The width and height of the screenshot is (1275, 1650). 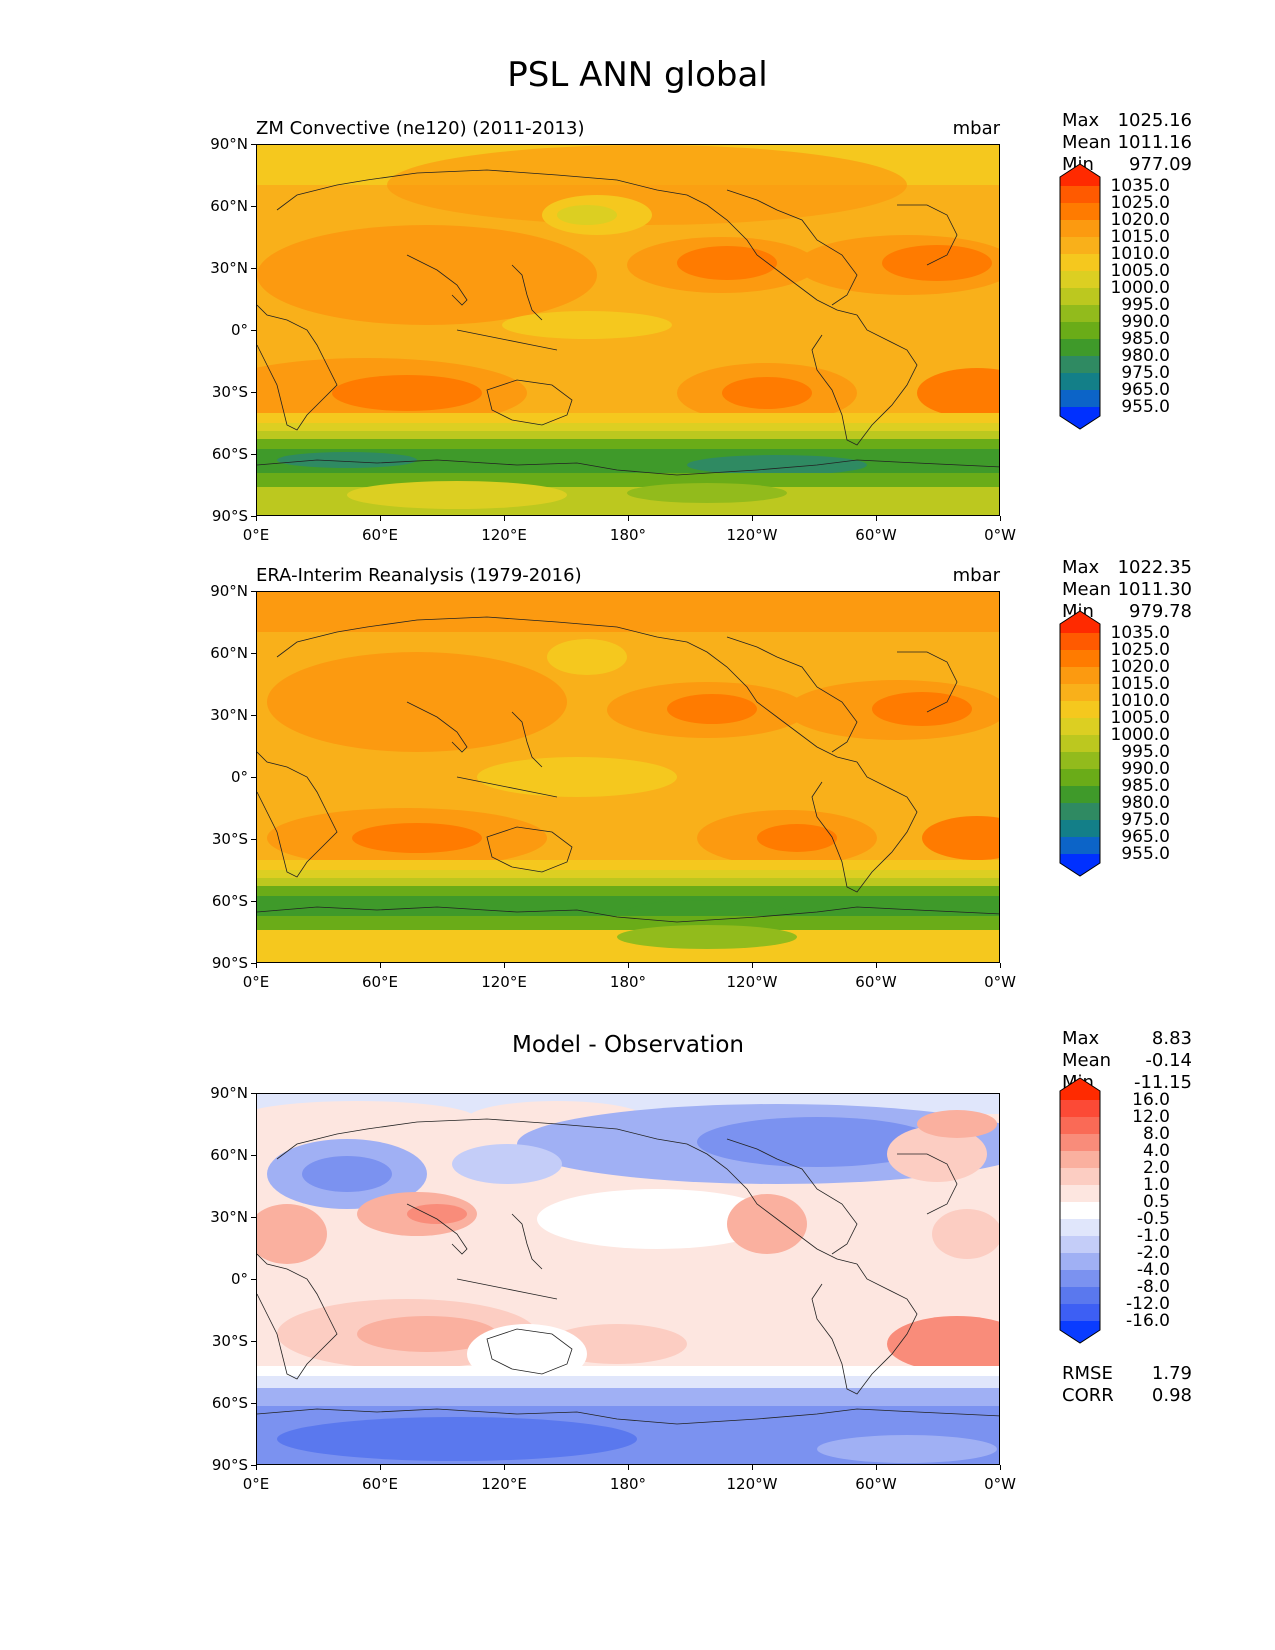 I want to click on colorbar-label: -8.0, so click(x=1153, y=1287).